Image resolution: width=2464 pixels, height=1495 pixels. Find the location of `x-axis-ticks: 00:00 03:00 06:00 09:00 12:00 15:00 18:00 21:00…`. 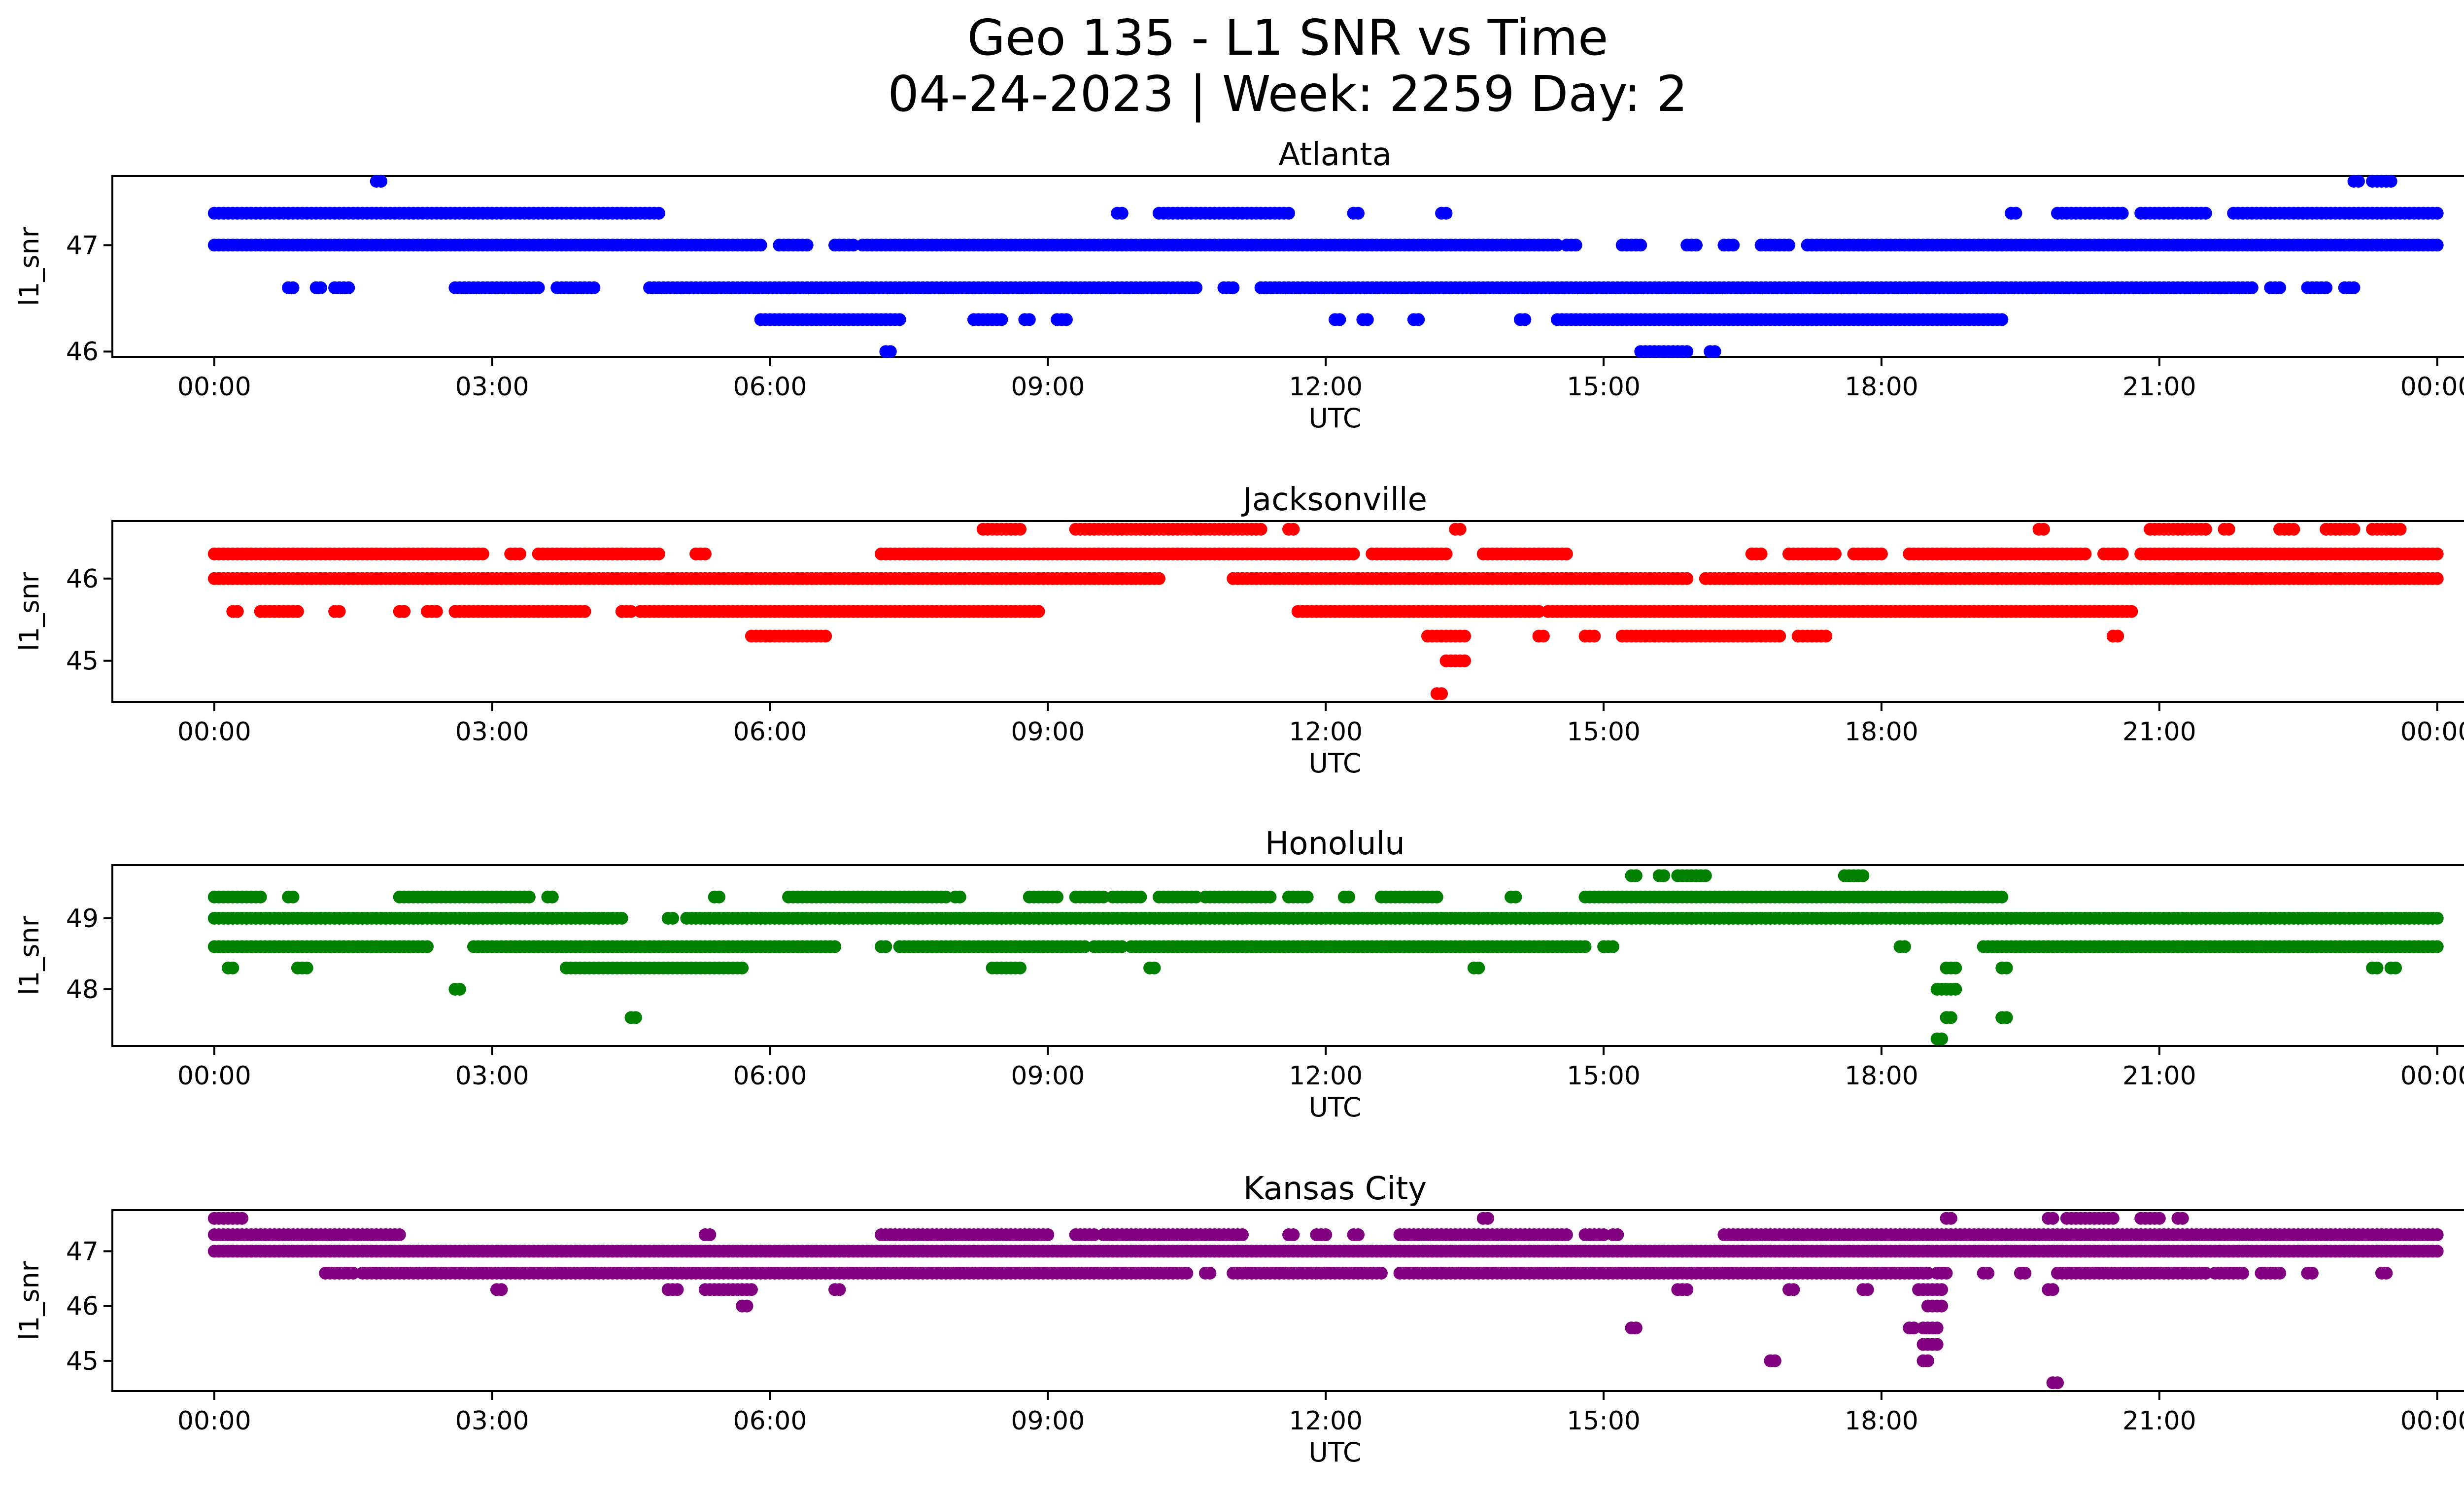

x-axis-ticks: 00:00 03:00 06:00 09:00 12:00 15:00 18:00 21:00… is located at coordinates (1320, 379).